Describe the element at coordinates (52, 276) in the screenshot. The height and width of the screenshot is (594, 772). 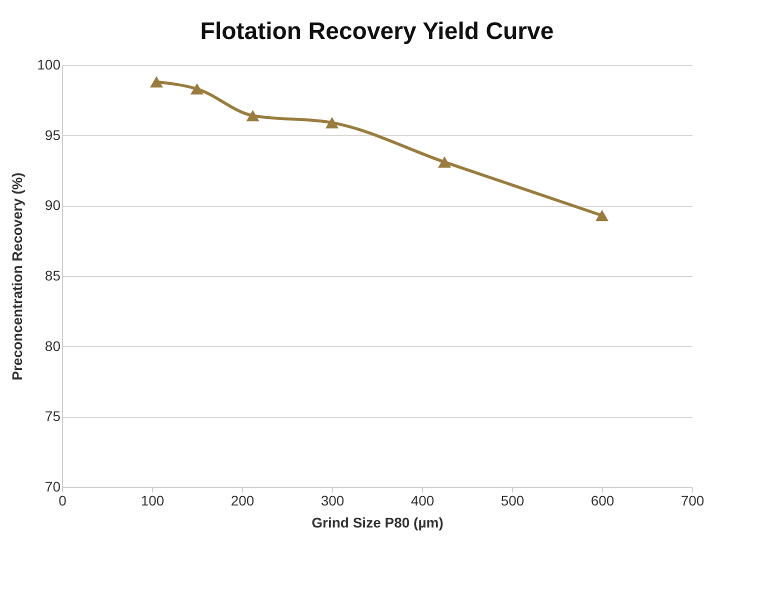
I see `y-tick-label: 85` at that location.